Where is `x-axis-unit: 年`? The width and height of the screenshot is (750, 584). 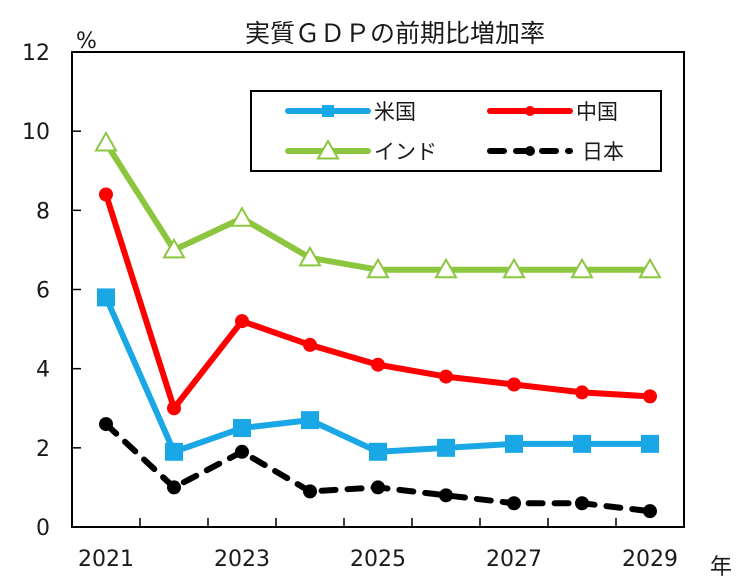 x-axis-unit: 年 is located at coordinates (721, 567).